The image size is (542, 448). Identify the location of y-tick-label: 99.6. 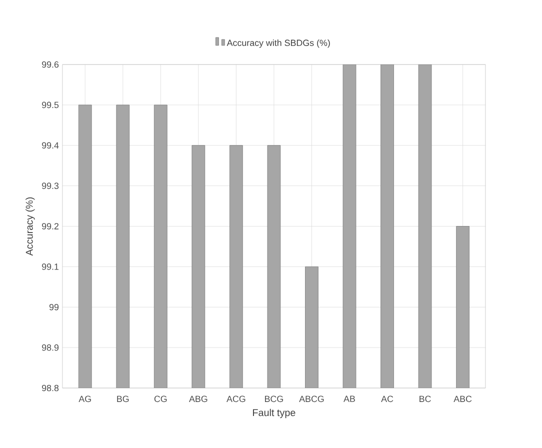
(50, 64).